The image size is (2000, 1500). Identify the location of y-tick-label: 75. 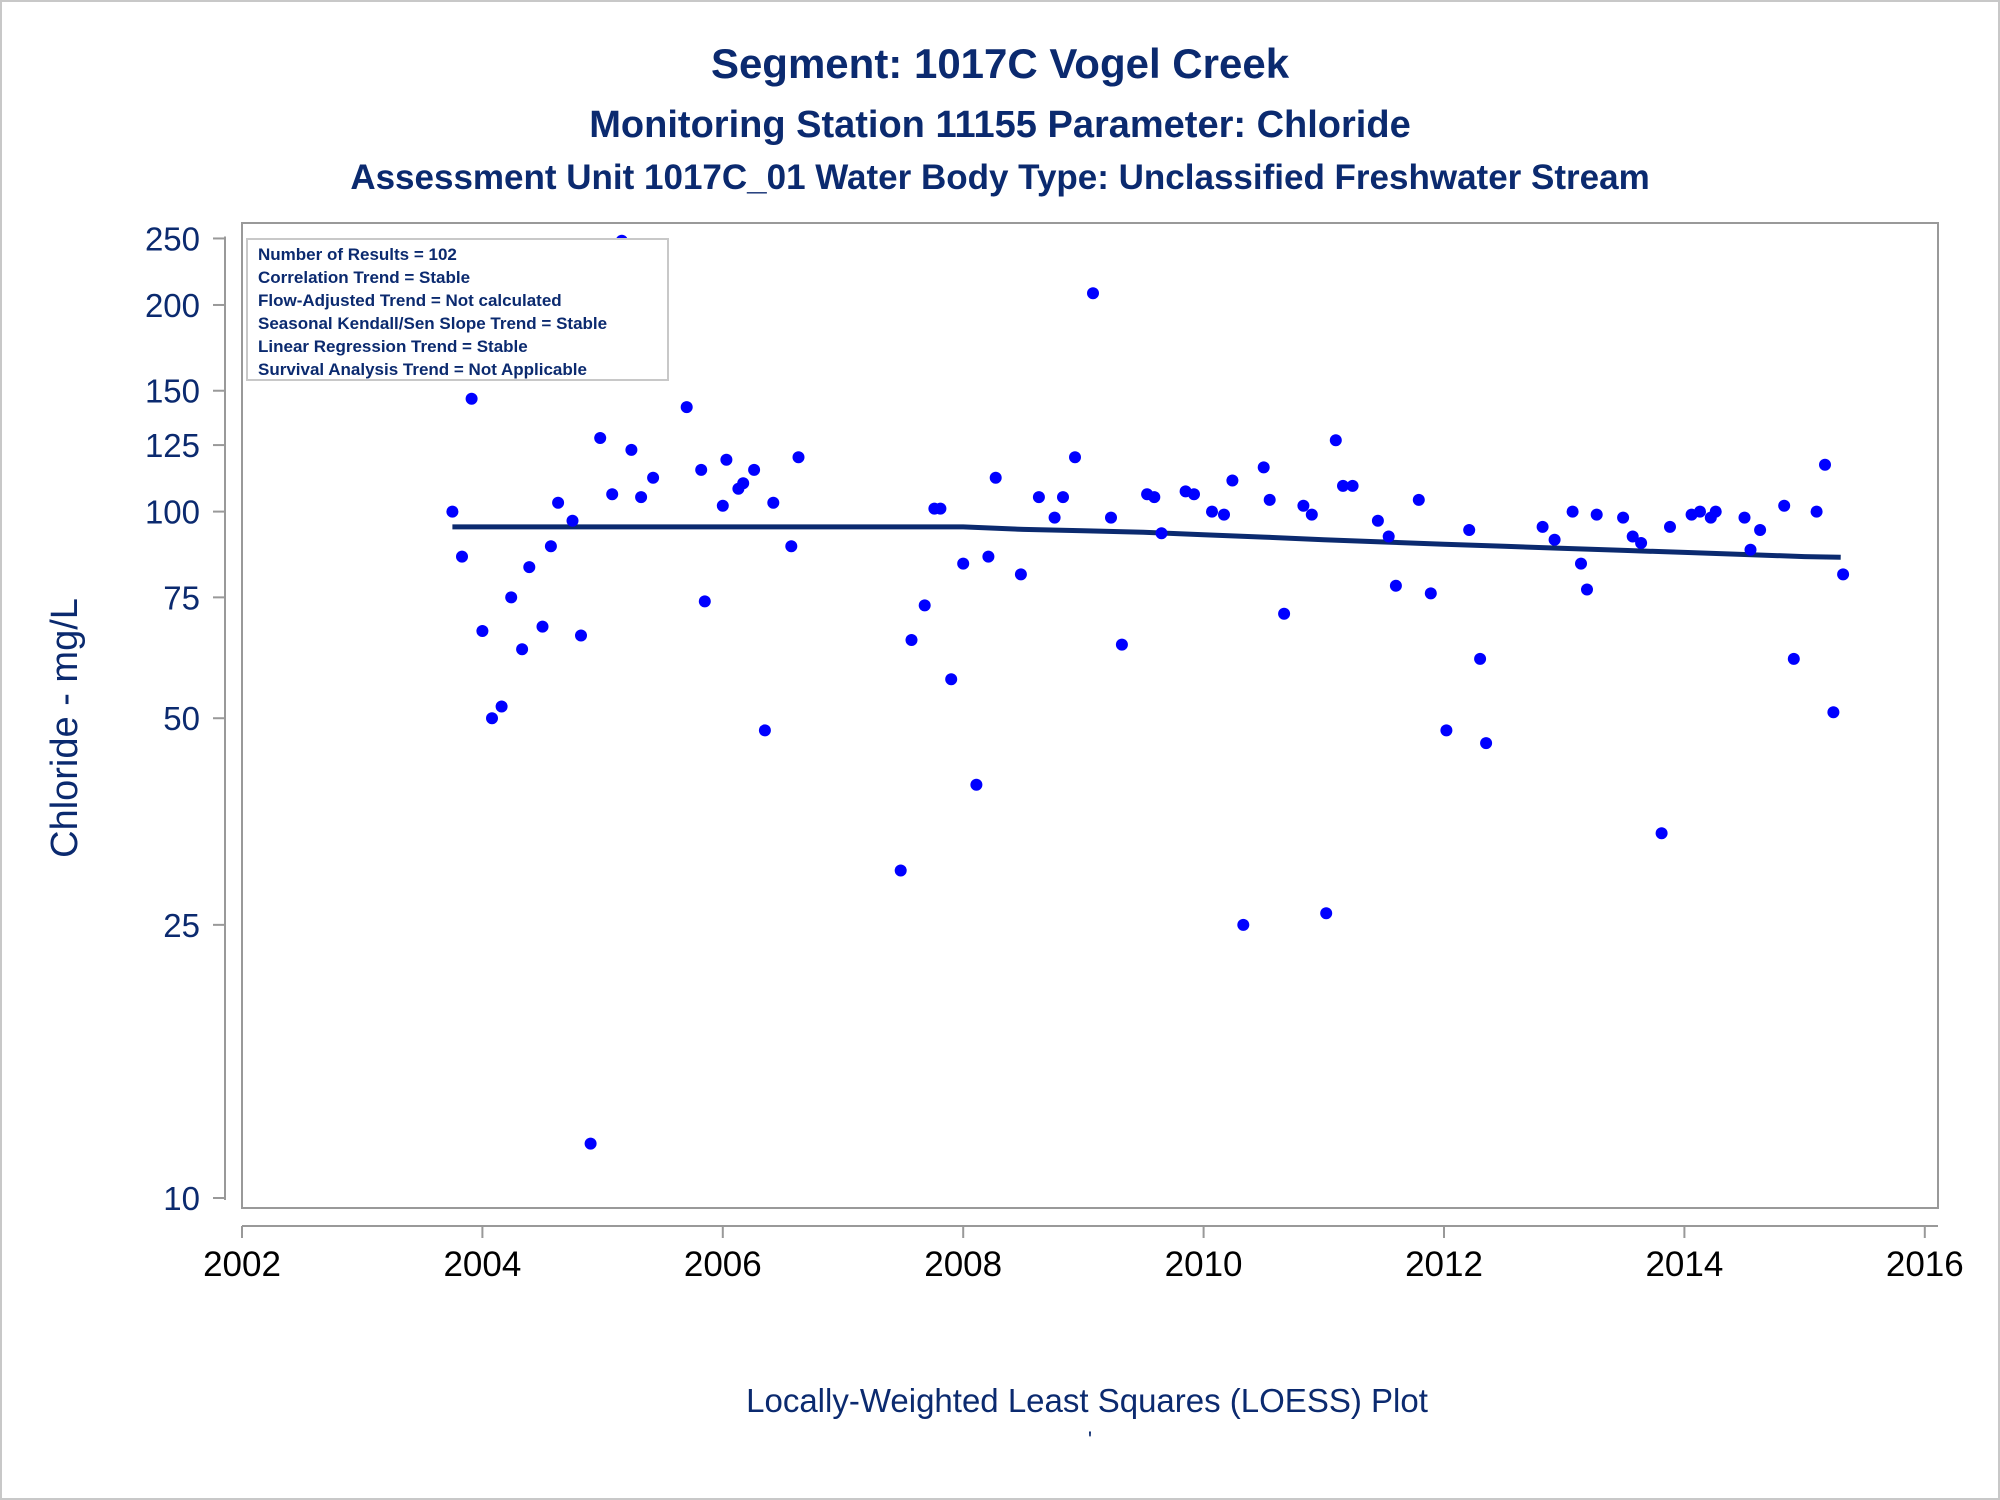
(181, 597).